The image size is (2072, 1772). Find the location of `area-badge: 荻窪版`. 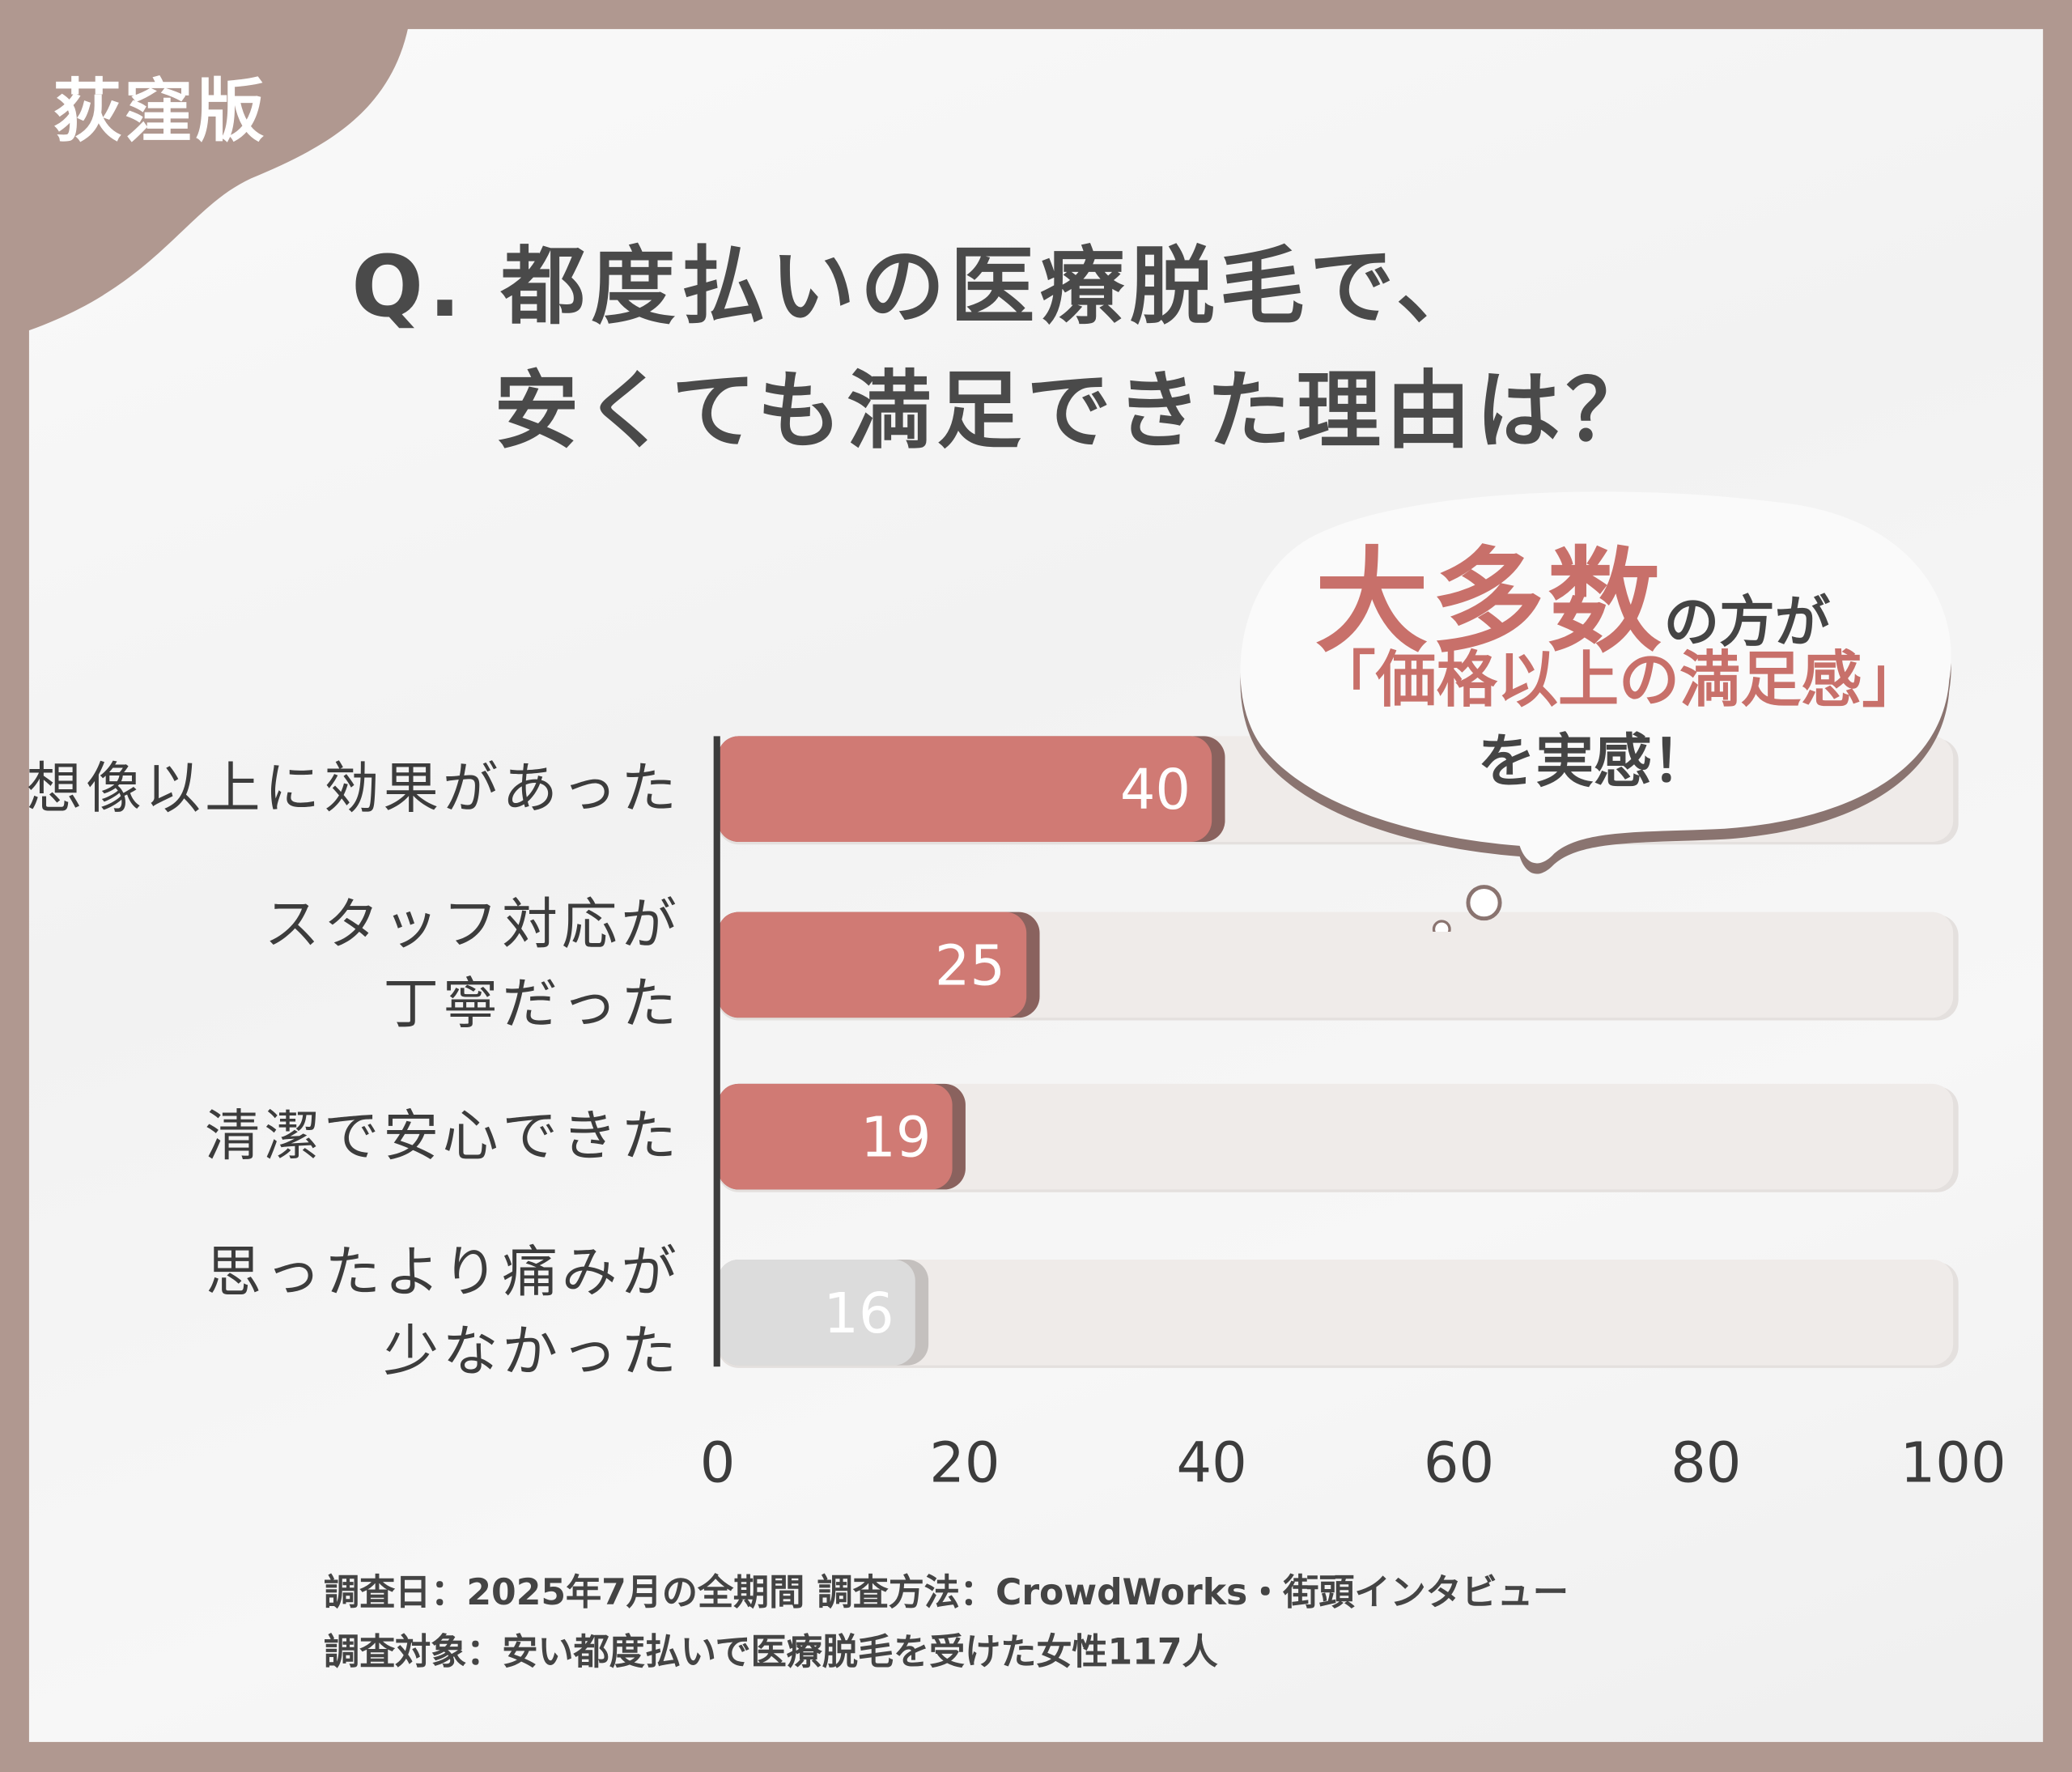

area-badge: 荻窪版 is located at coordinates (160, 112).